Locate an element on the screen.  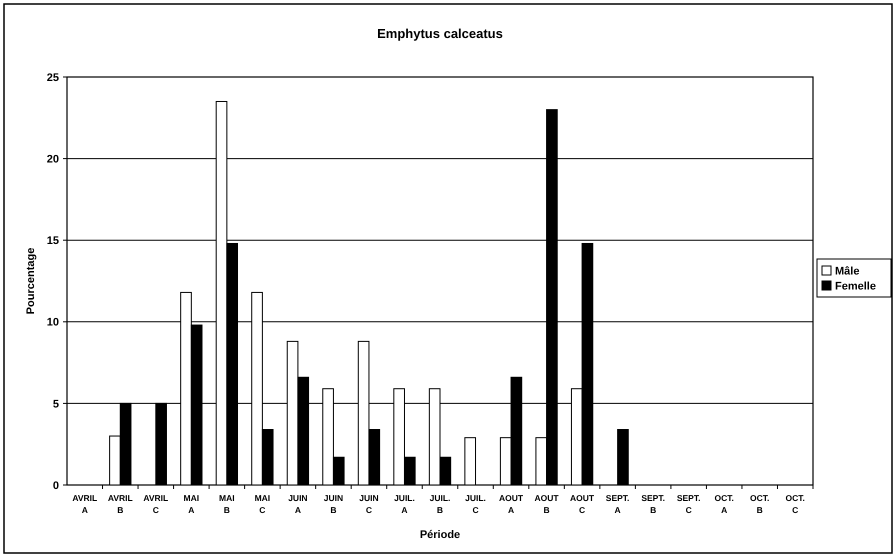
x-tick-label: AVRIL B is located at coordinates (120, 504).